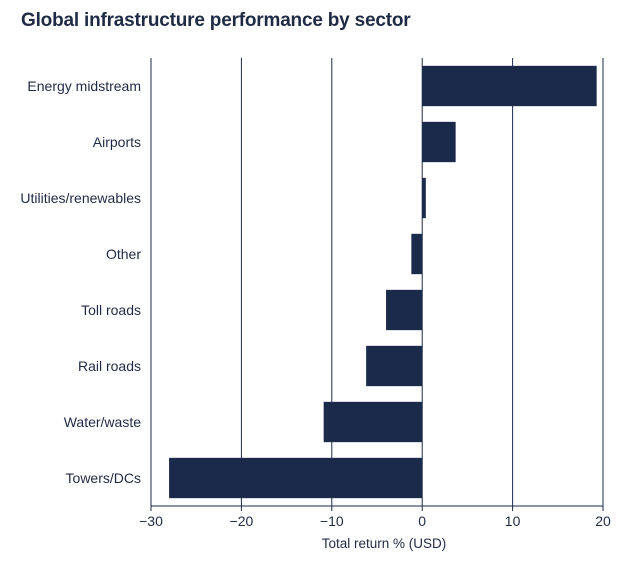 This screenshot has height=564, width=629. What do you see at coordinates (80, 198) in the screenshot?
I see `category-label-2: Utilities/renewables` at bounding box center [80, 198].